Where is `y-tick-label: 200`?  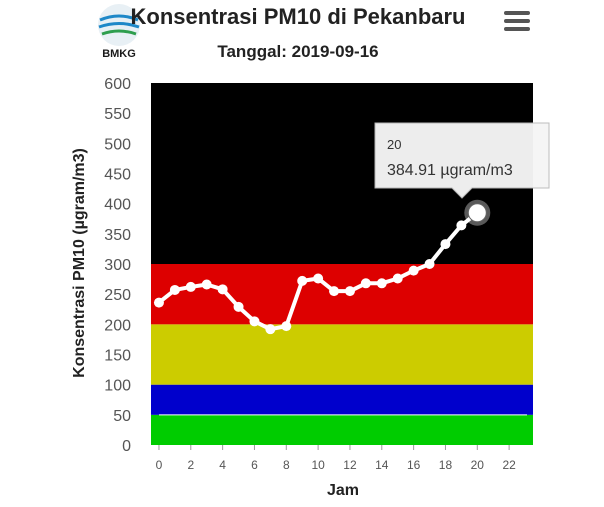 y-tick-label: 200 is located at coordinates (117, 325).